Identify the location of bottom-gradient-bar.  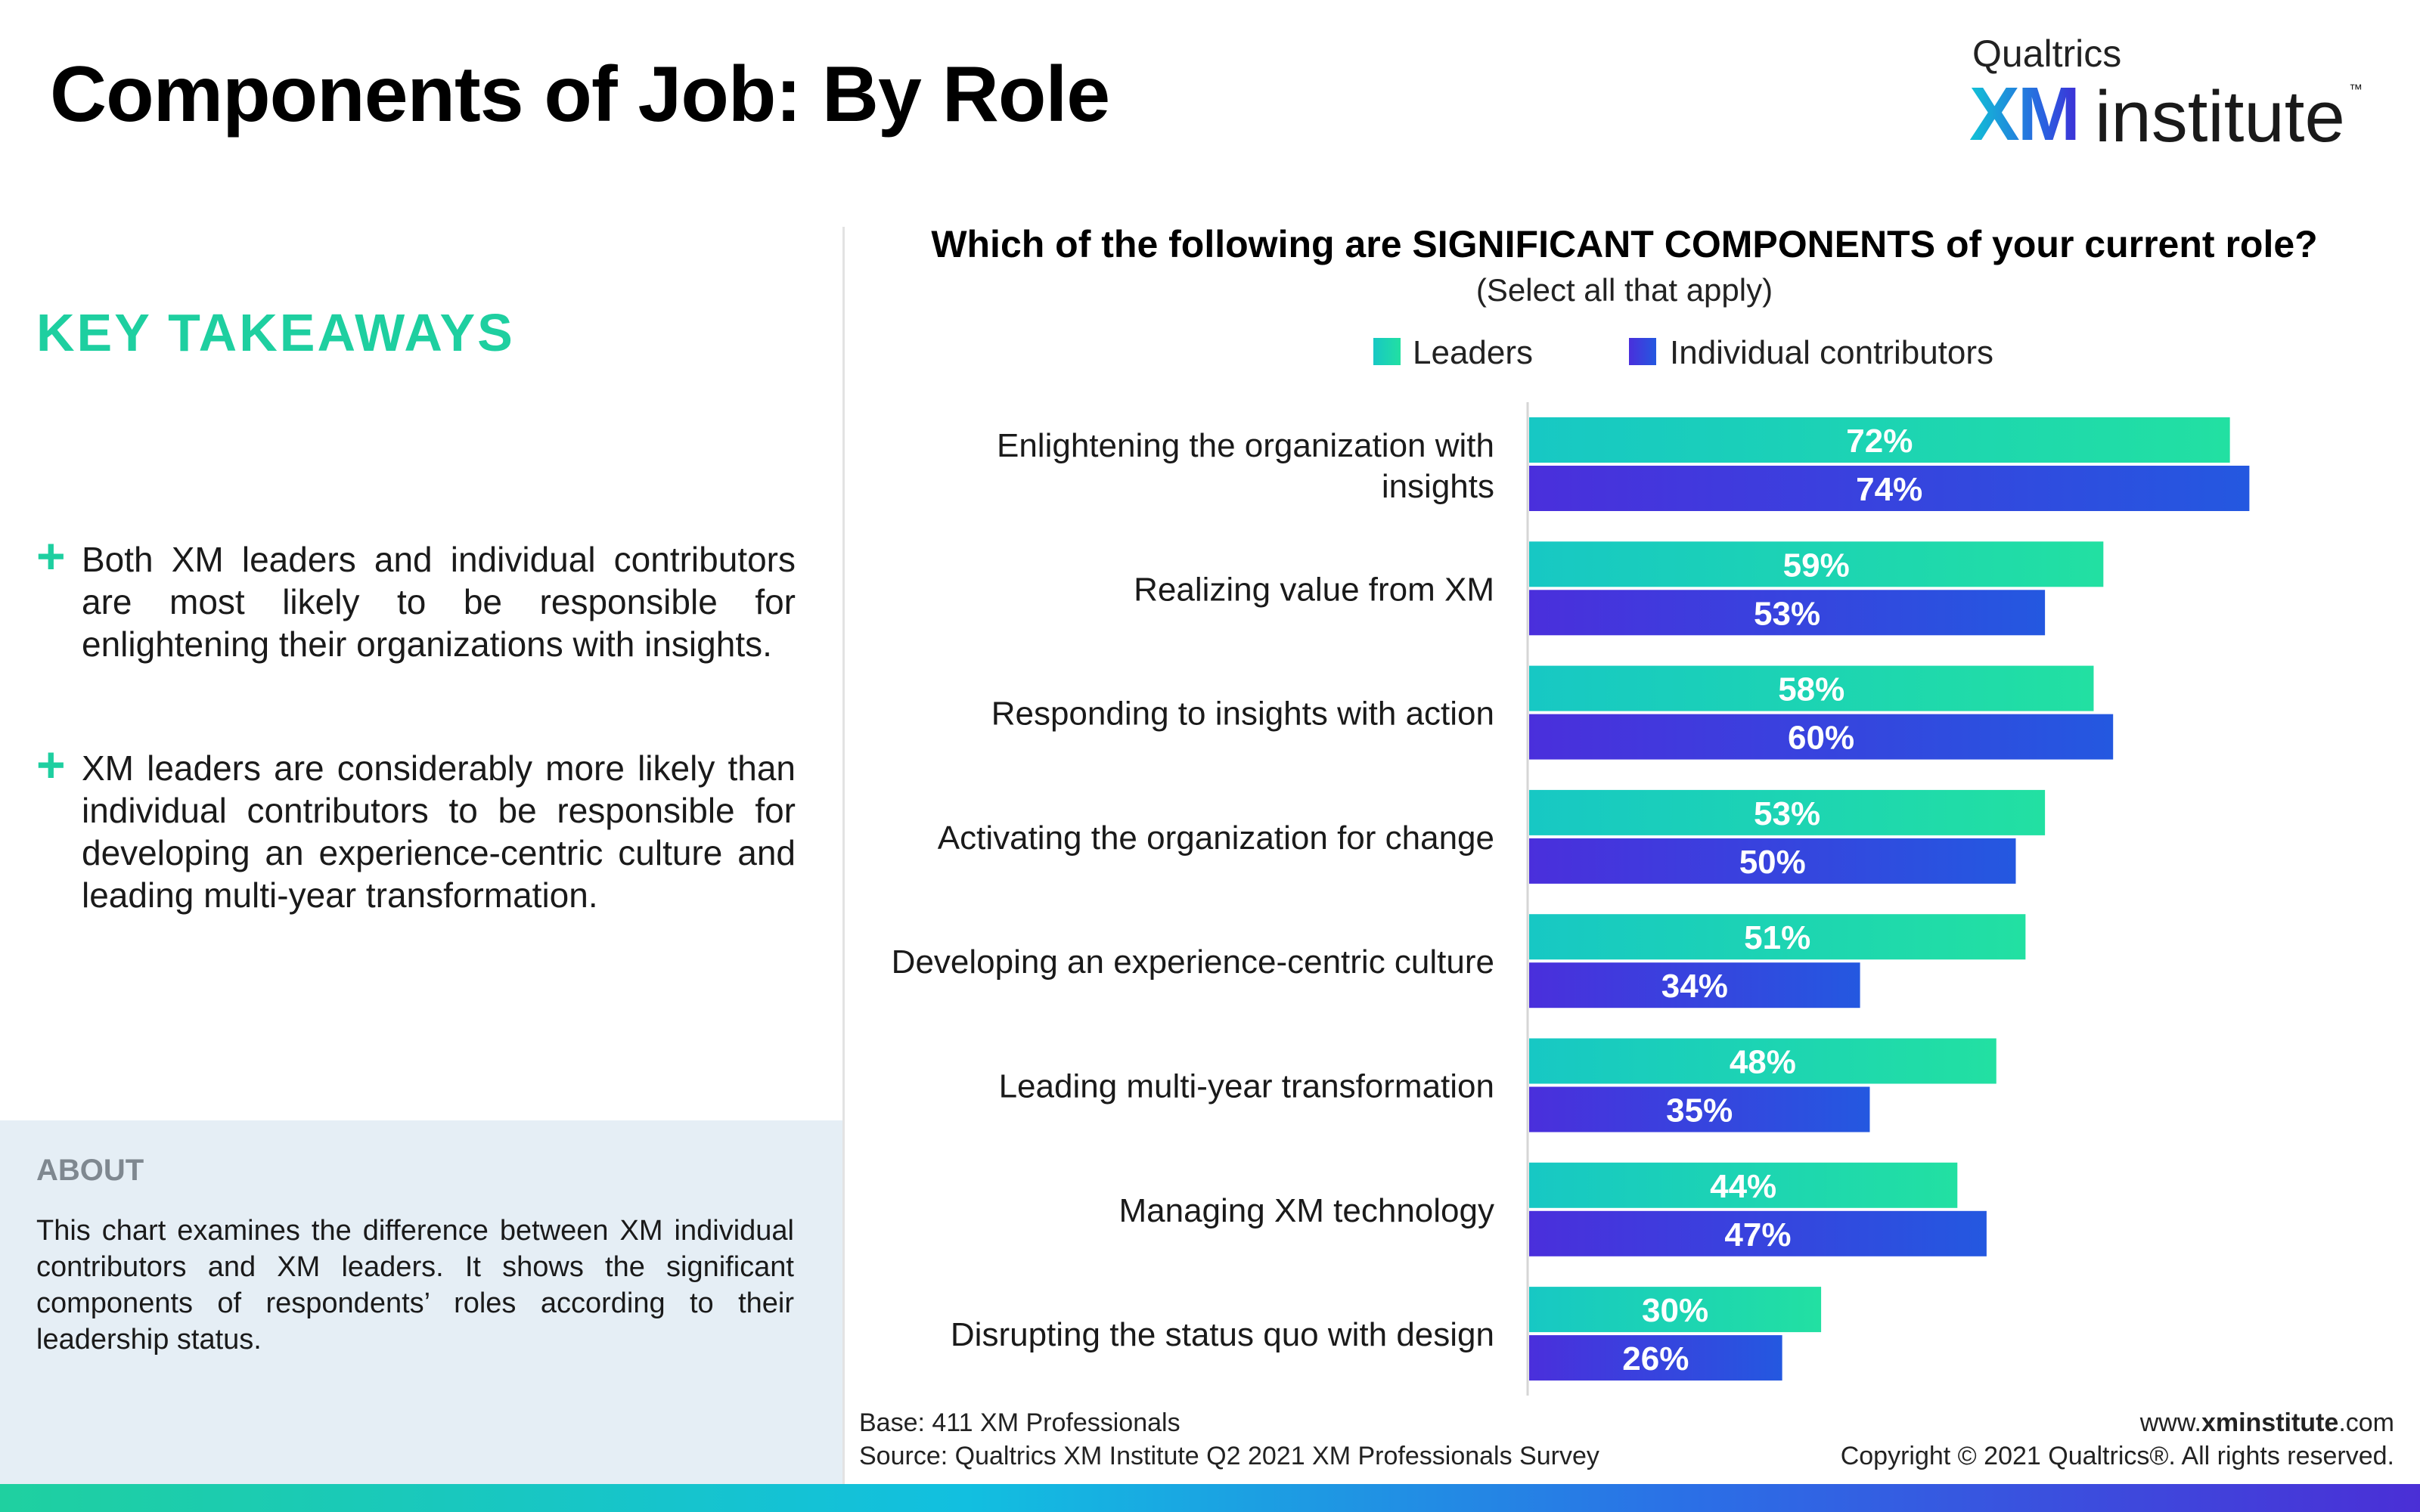
(1210, 1498).